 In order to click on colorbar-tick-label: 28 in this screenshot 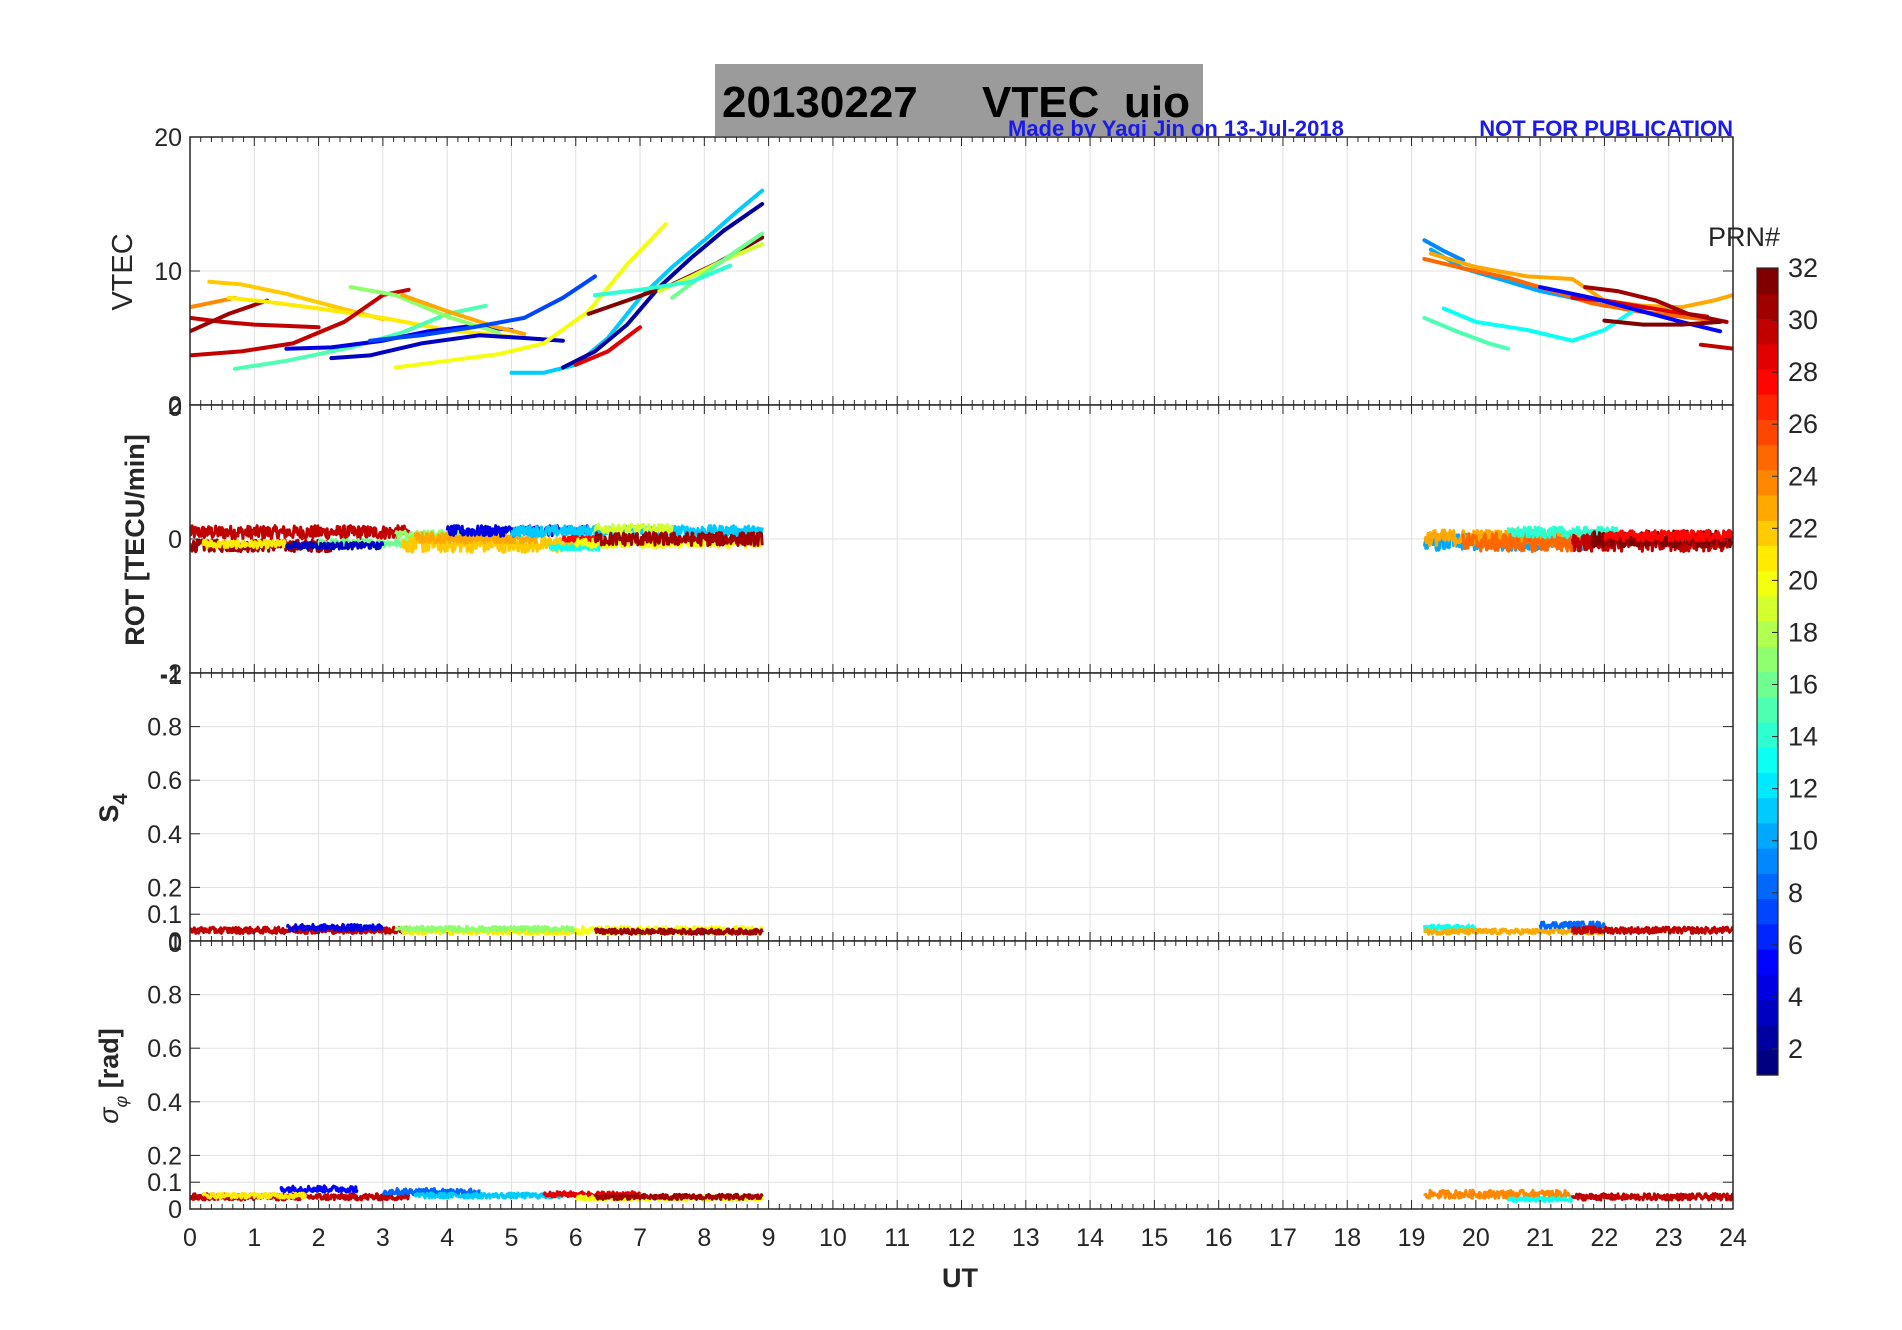, I will do `click(1803, 372)`.